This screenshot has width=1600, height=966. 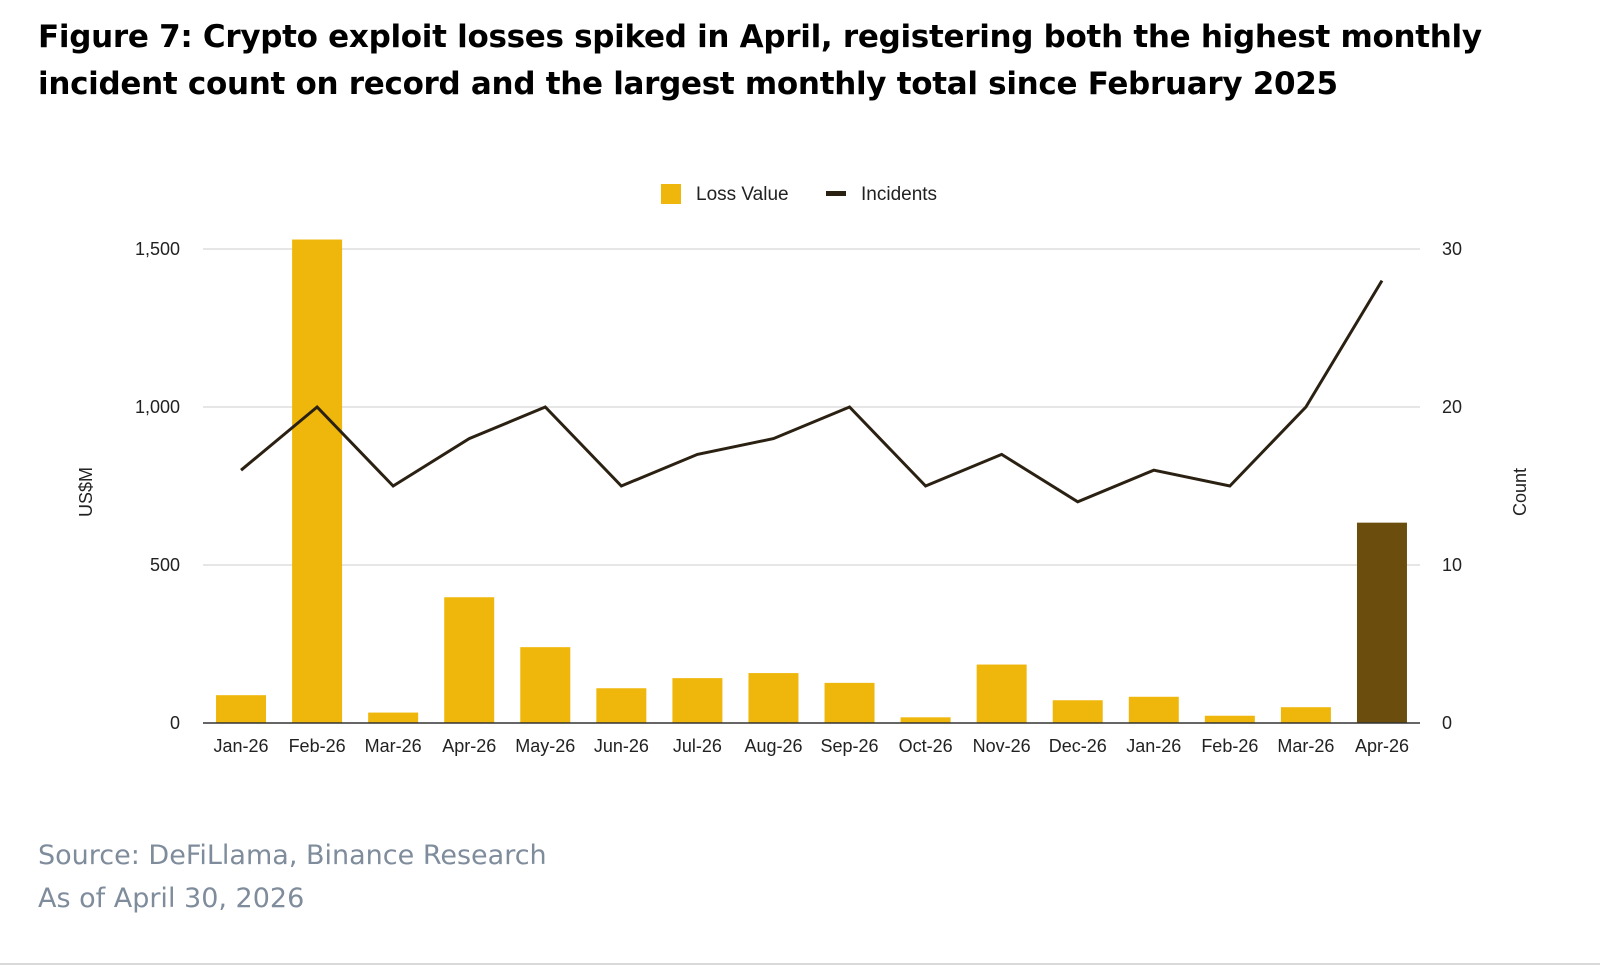 What do you see at coordinates (773, 746) in the screenshot?
I see `x-tick-label: Aug-26` at bounding box center [773, 746].